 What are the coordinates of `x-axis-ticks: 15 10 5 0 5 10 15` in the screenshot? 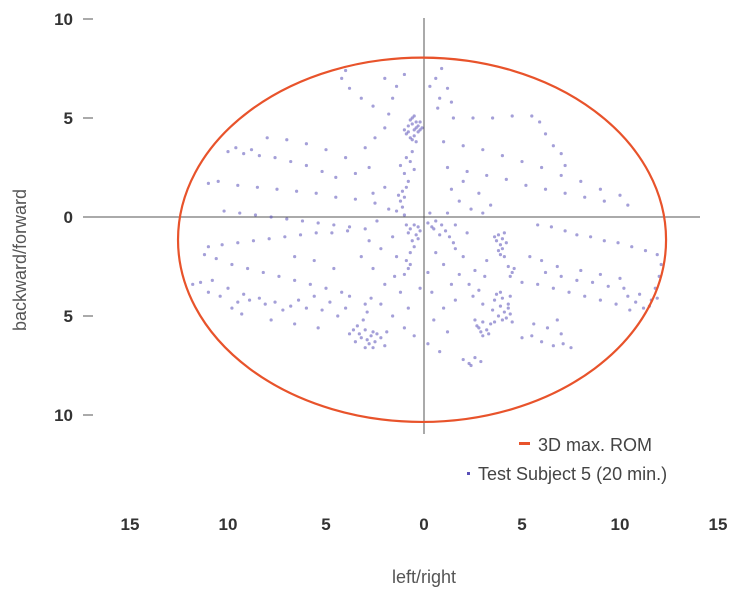 It's located at (424, 524).